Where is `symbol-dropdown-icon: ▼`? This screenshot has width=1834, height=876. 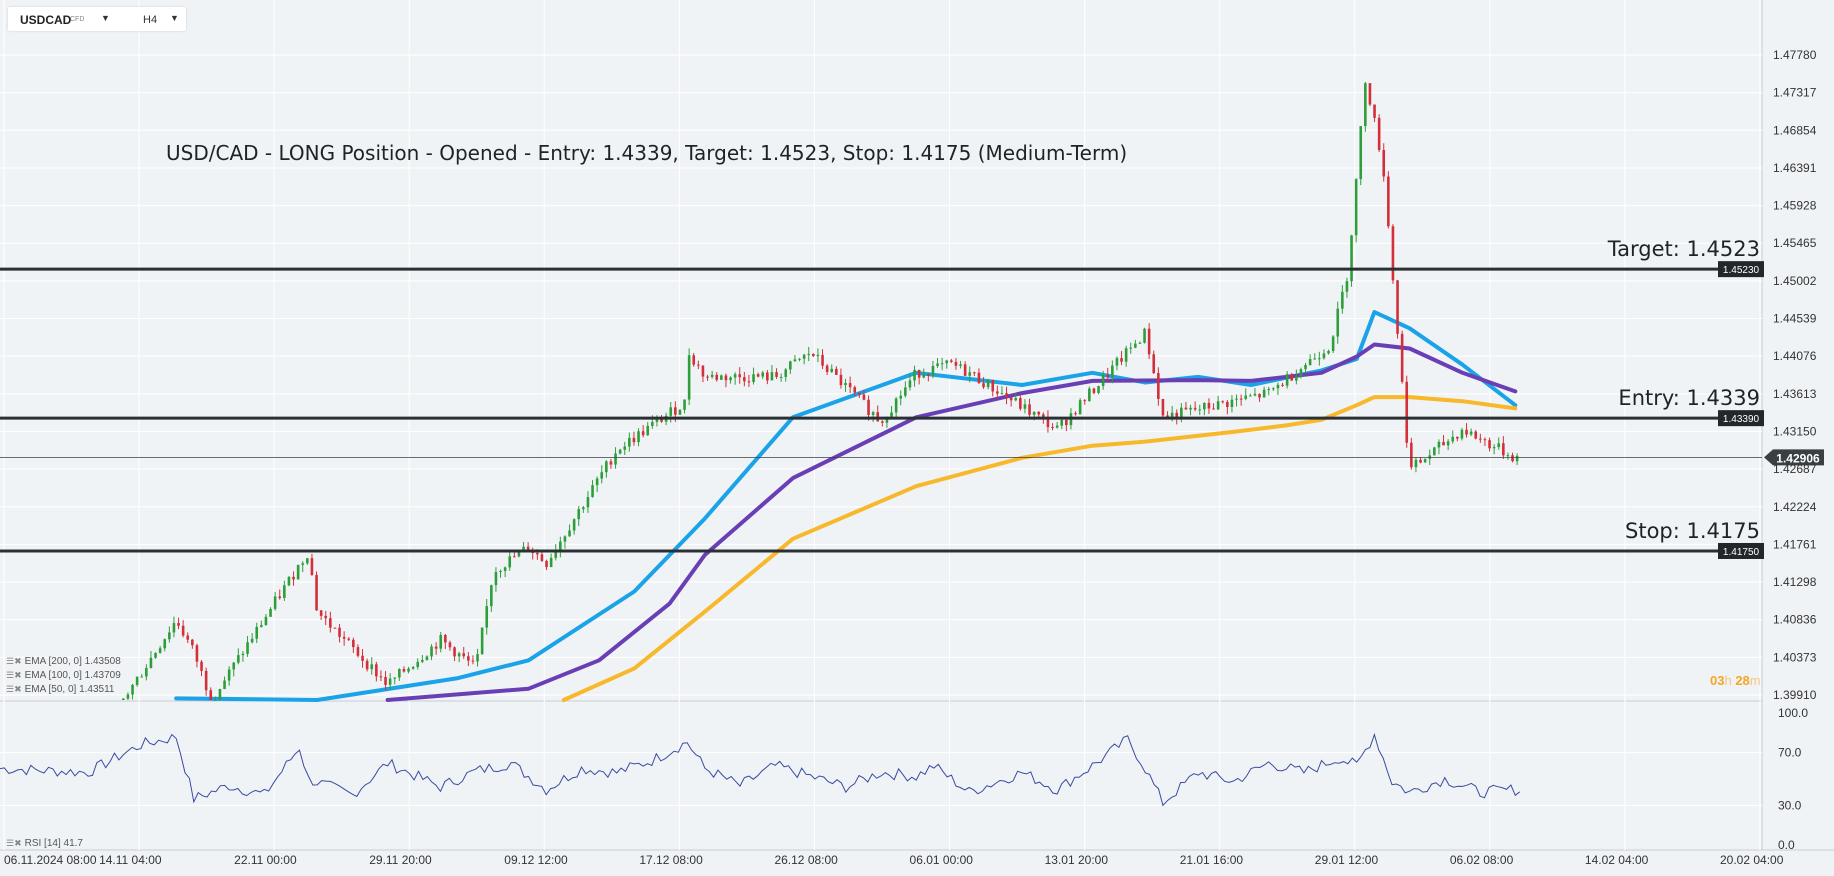
symbol-dropdown-icon: ▼ is located at coordinates (105, 18).